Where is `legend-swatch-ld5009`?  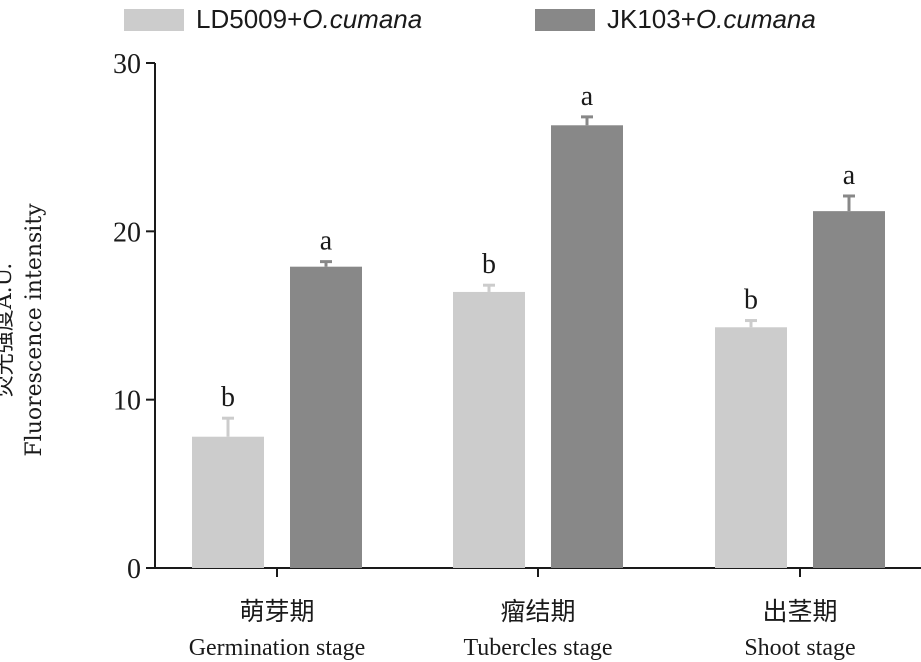 legend-swatch-ld5009 is located at coordinates (154, 19).